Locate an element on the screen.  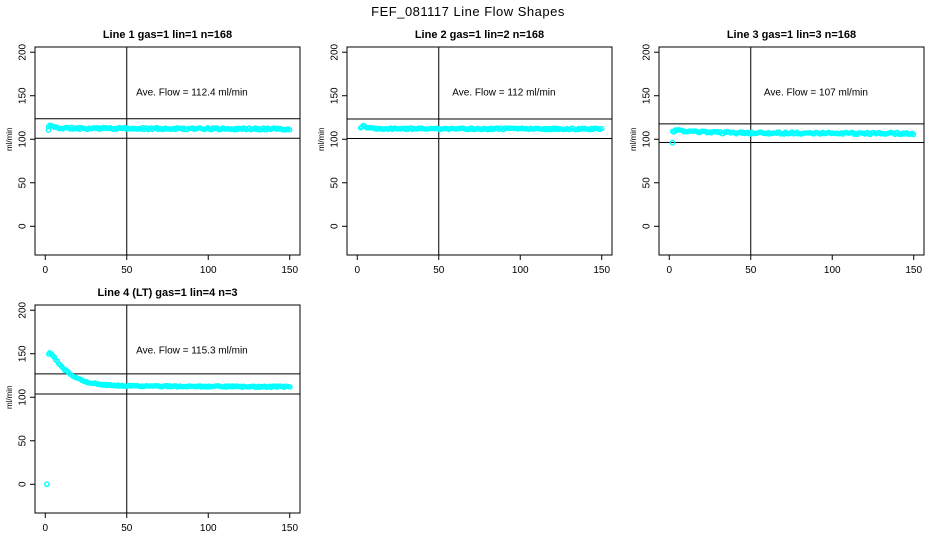
subplot-title: Line 3 gas=1 lin=3 n=168 is located at coordinates (791, 35).